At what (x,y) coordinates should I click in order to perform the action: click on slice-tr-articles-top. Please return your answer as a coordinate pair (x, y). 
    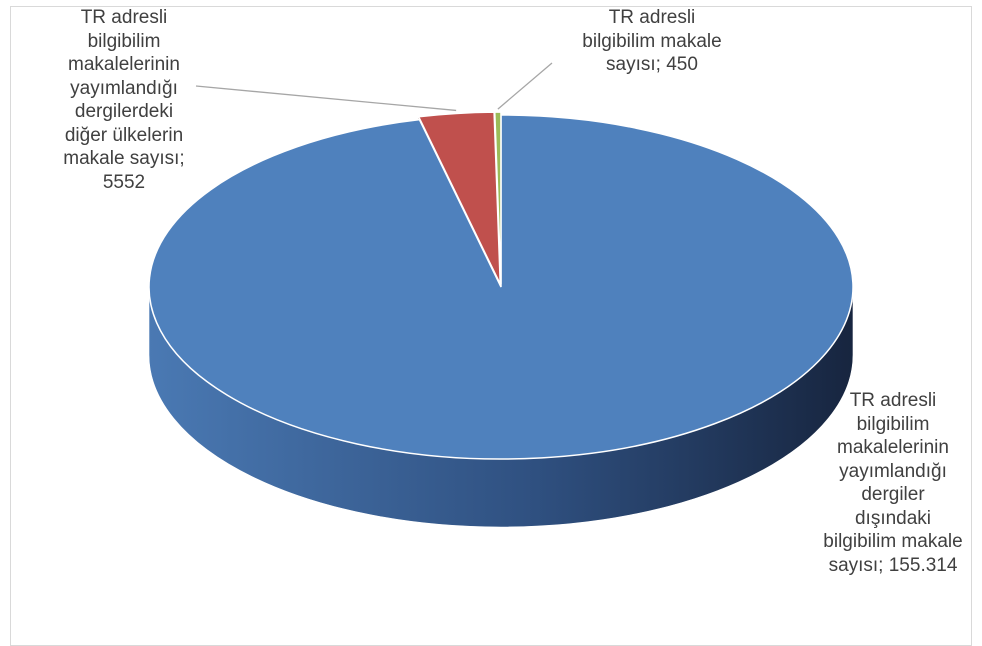
    Looking at the image, I should click on (498, 198).